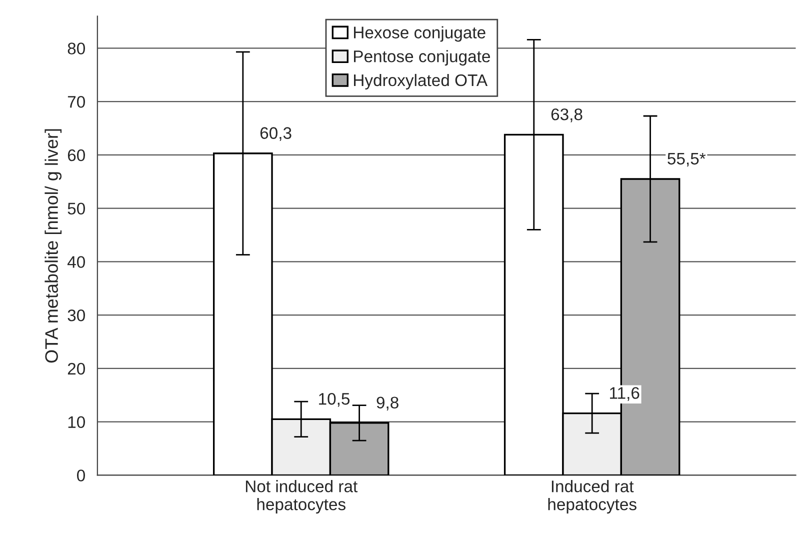 The height and width of the screenshot is (540, 812). I want to click on y-axis-title: OTA metabolite [nmol/ g liver], so click(53, 246).